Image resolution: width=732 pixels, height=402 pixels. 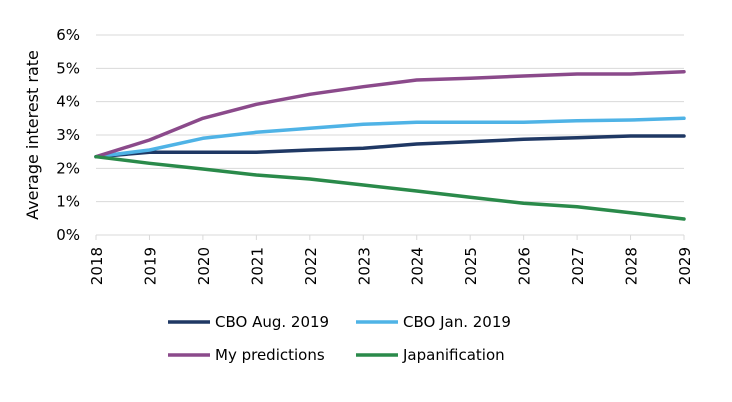 What do you see at coordinates (32, 135) in the screenshot?
I see `y-axis-label: Average interest rate` at bounding box center [32, 135].